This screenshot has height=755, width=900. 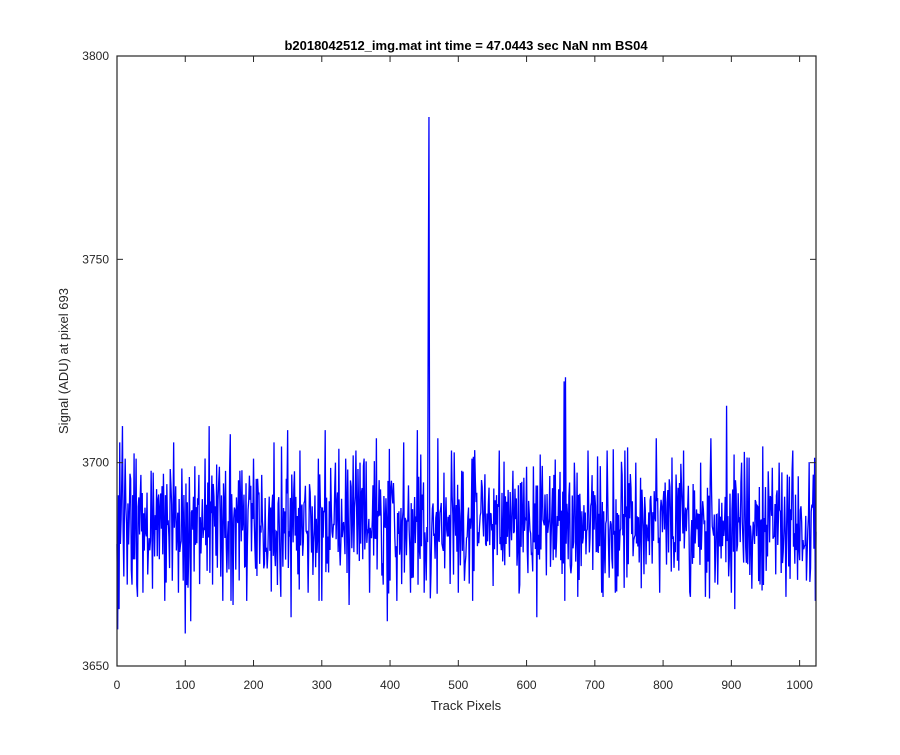 I want to click on x-tick-label: 800, so click(x=663, y=685).